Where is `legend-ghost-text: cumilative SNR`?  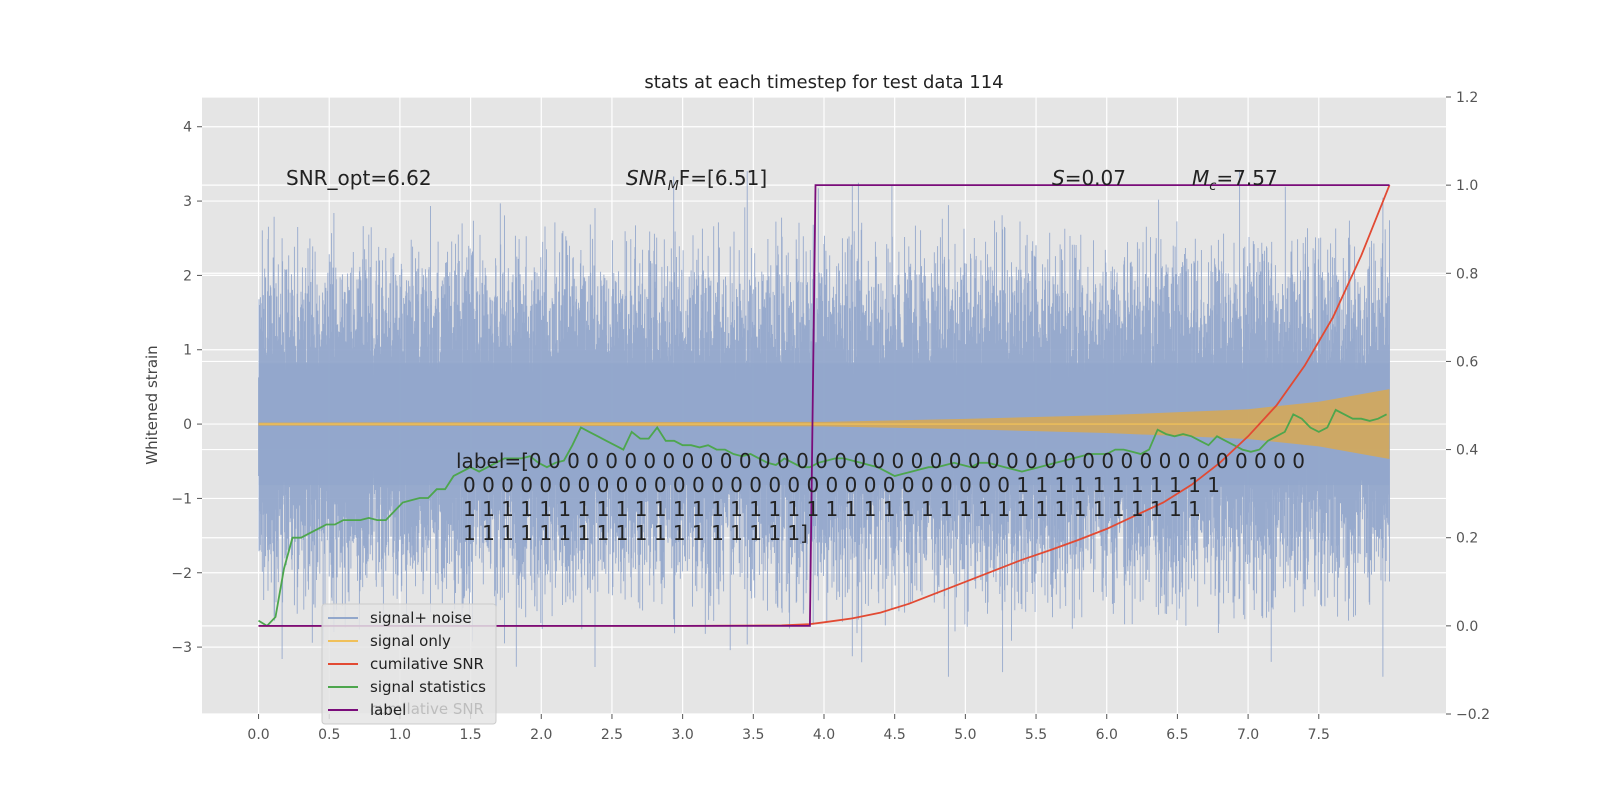 legend-ghost-text: cumilative SNR is located at coordinates (427, 709).